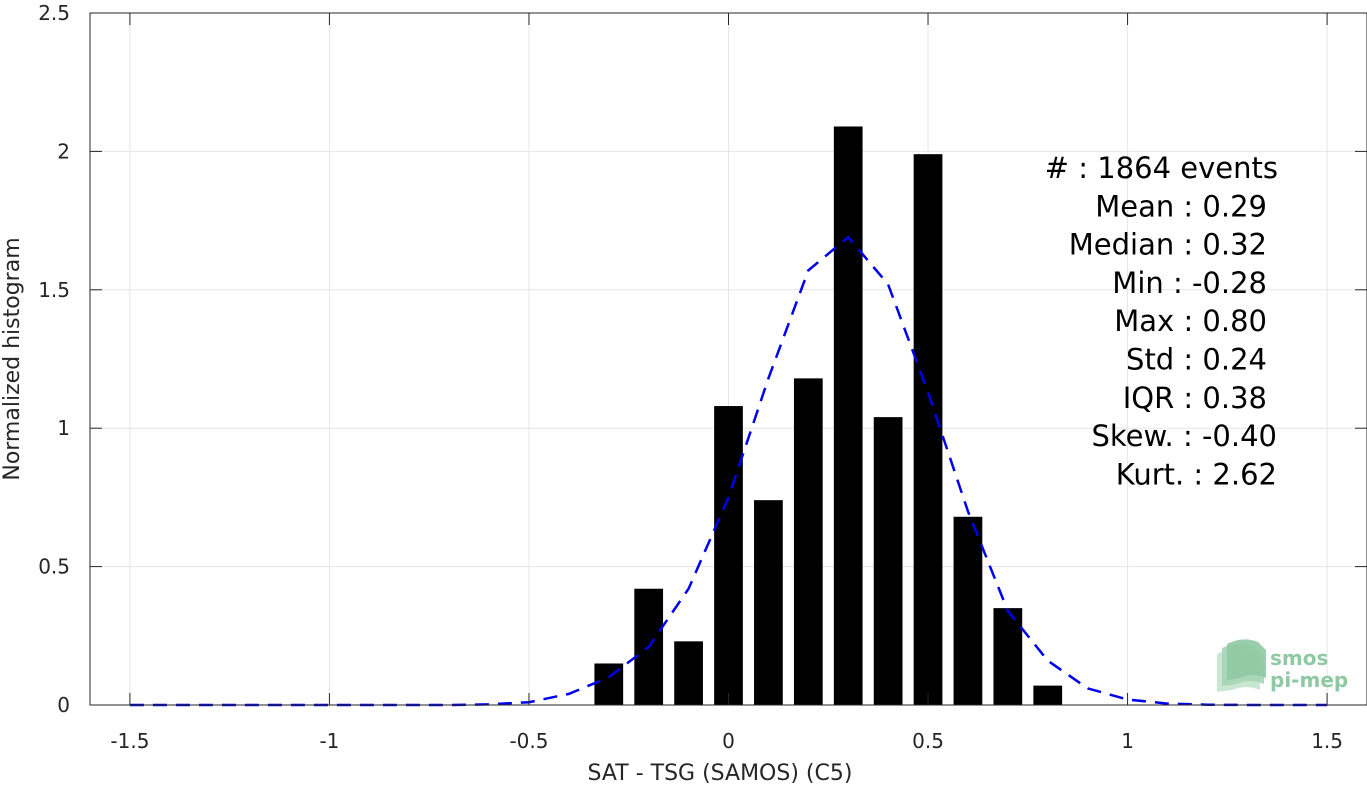  I want to click on stats-line: Std : 0.24, so click(1196, 360).